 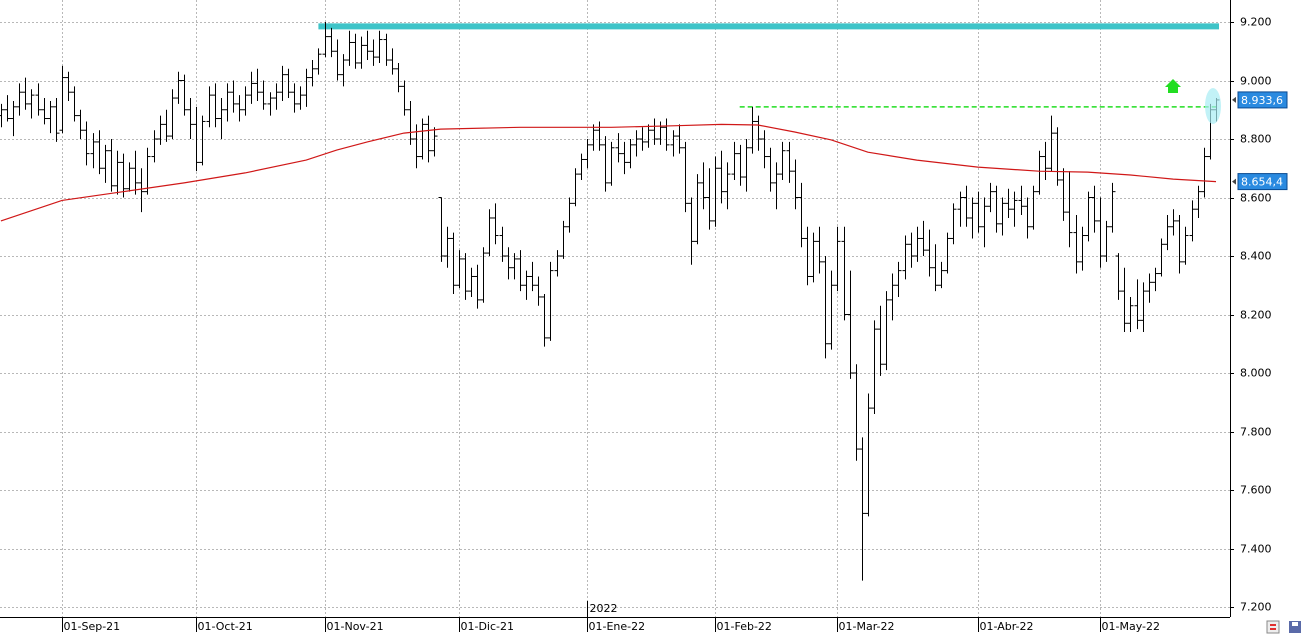 I want to click on ma-label: 8.654,4, so click(x=1262, y=182).